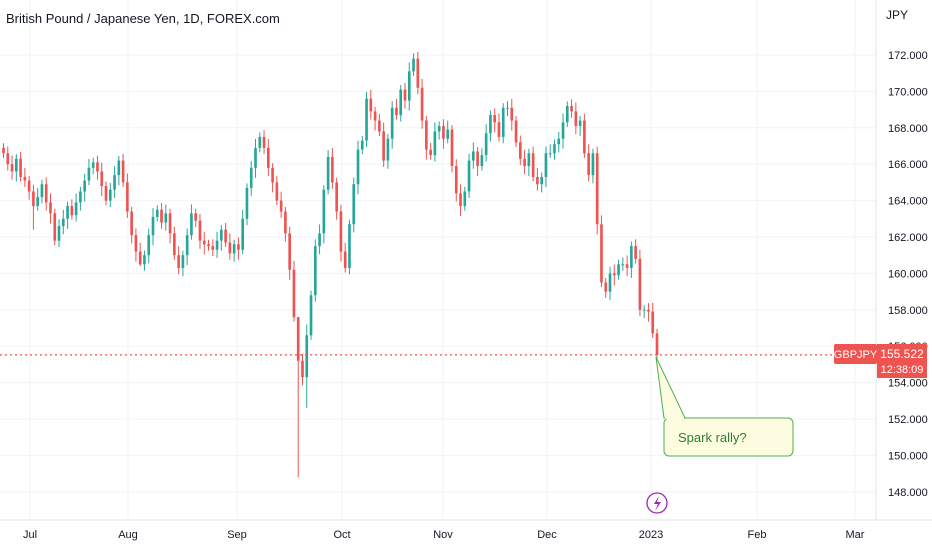 Image resolution: width=932 pixels, height=550 pixels. Describe the element at coordinates (902, 354) in the screenshot. I see `last-price-value: 155.522` at that location.